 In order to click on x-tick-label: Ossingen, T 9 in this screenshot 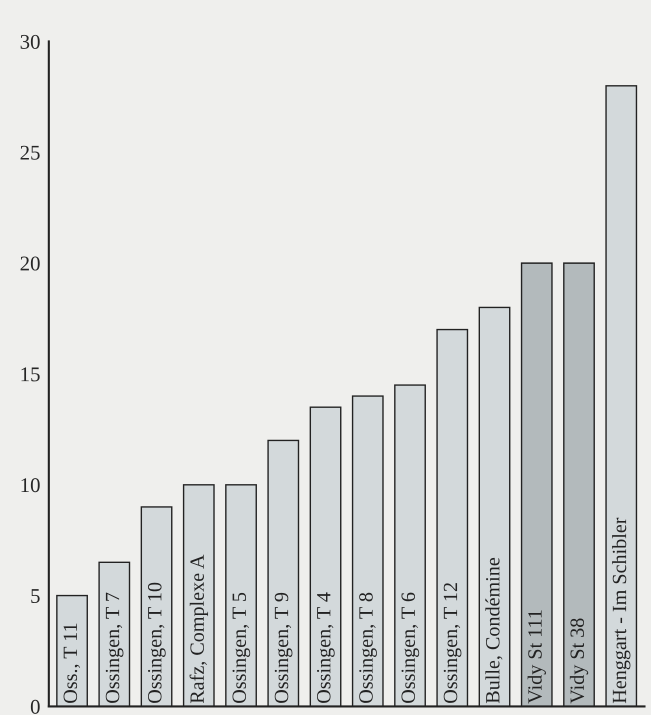, I will do `click(283, 647)`.